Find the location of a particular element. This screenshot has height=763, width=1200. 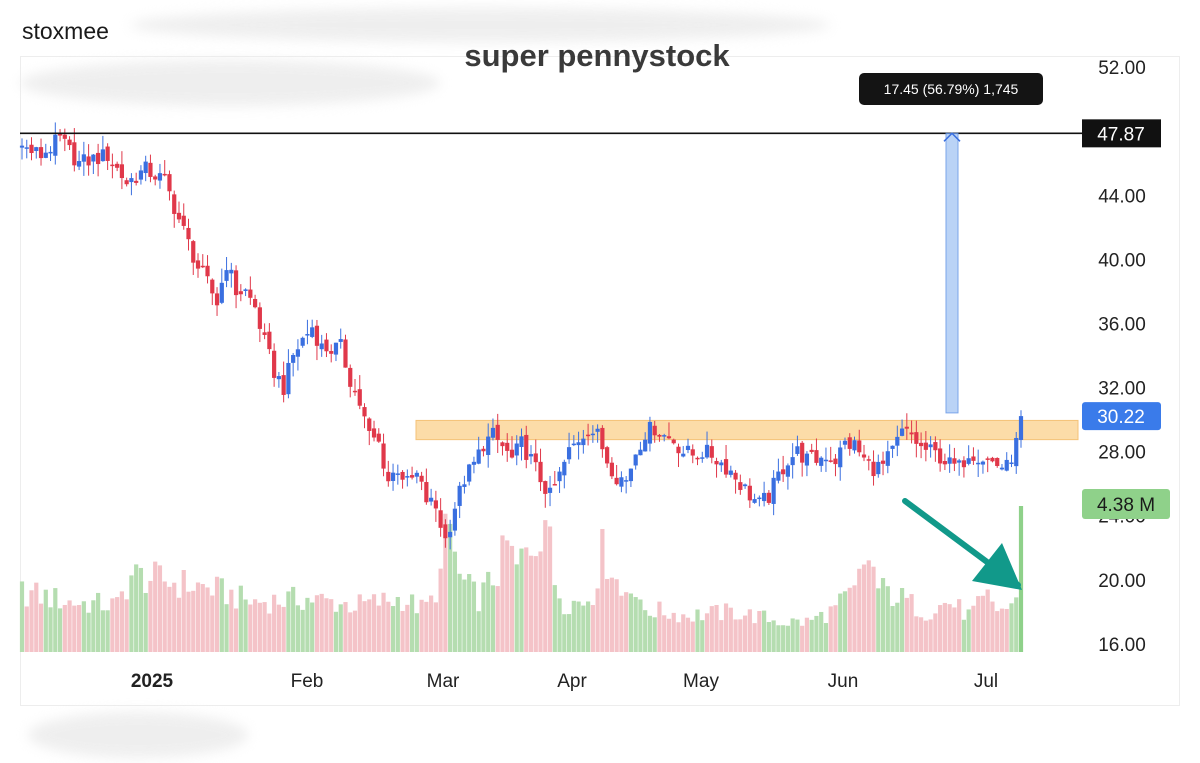

redaction-smudge is located at coordinates (230, 83).